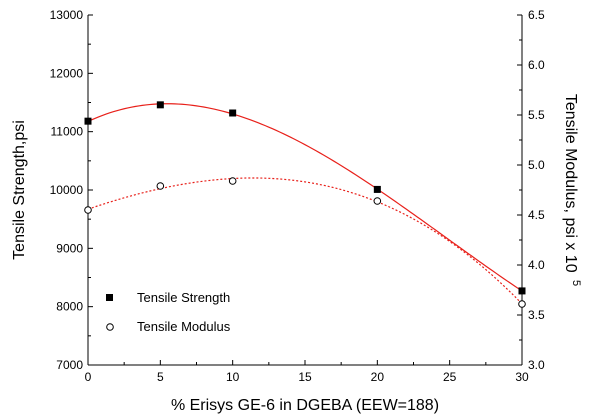  I want to click on y2-tick-label: 4.5, so click(536, 215).